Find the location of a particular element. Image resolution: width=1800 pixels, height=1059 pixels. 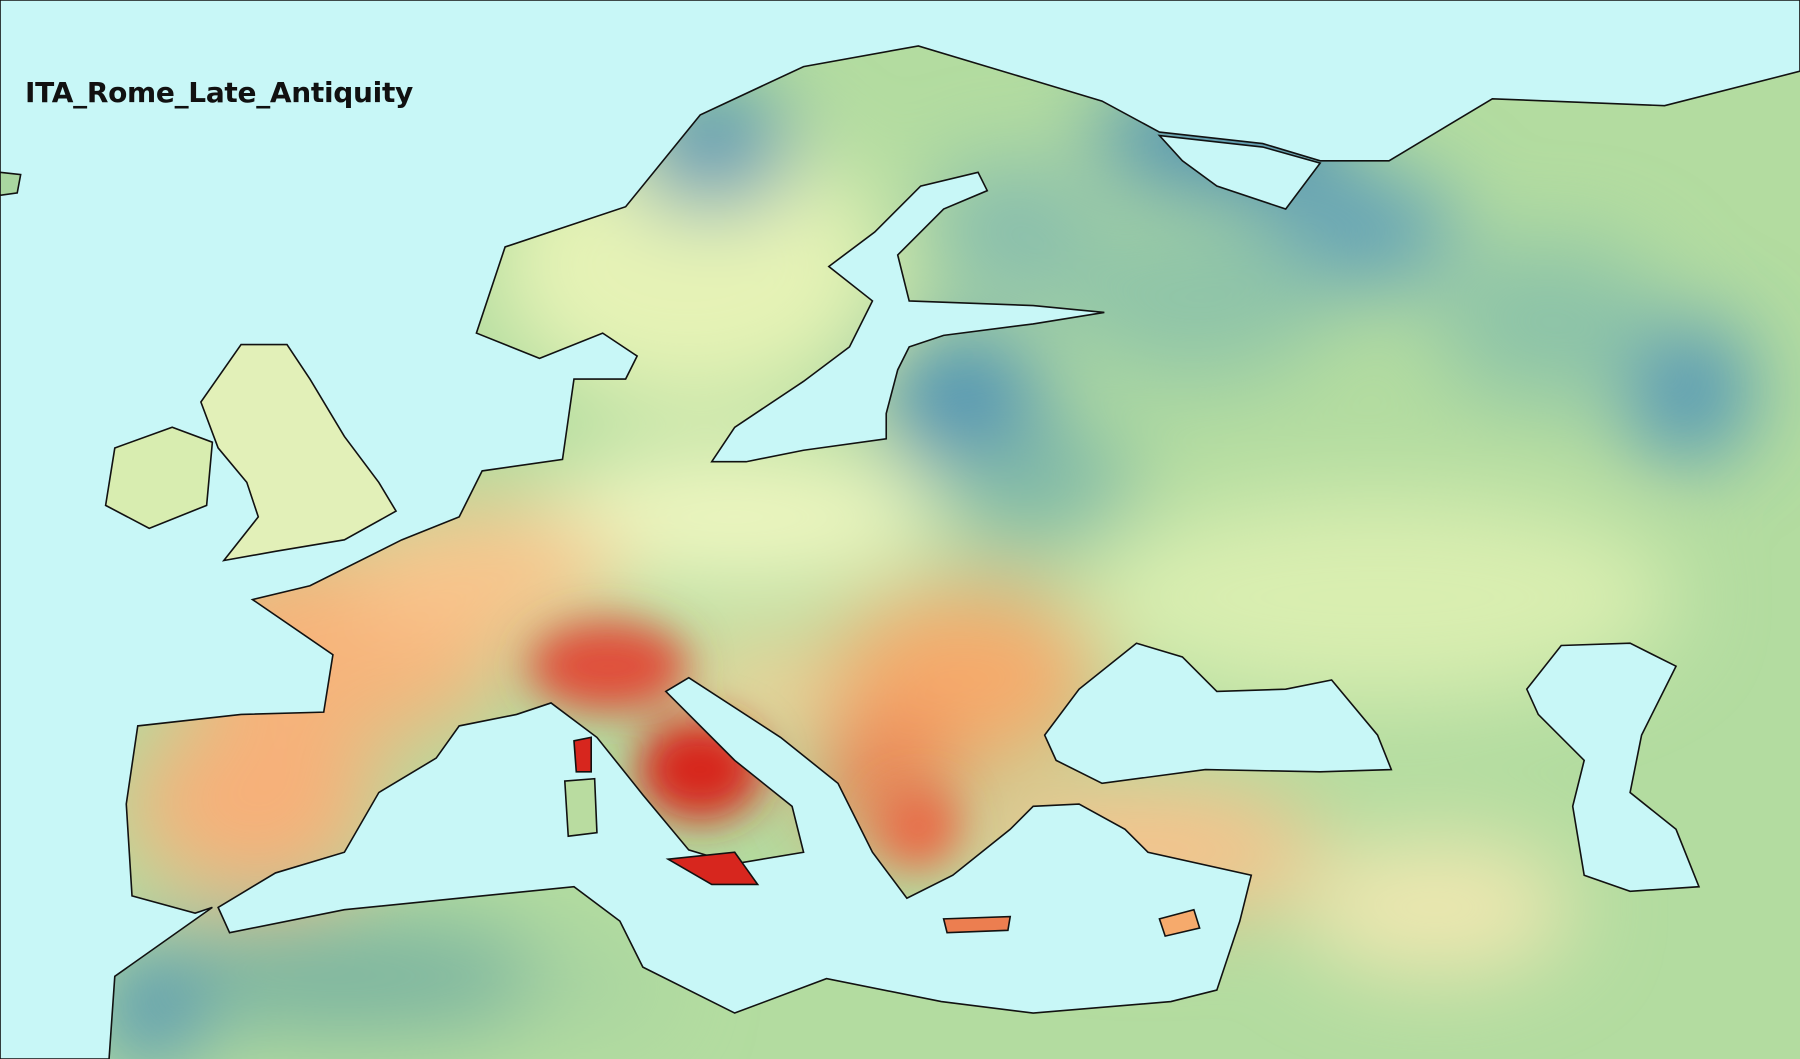

sicily is located at coordinates (712, 868).